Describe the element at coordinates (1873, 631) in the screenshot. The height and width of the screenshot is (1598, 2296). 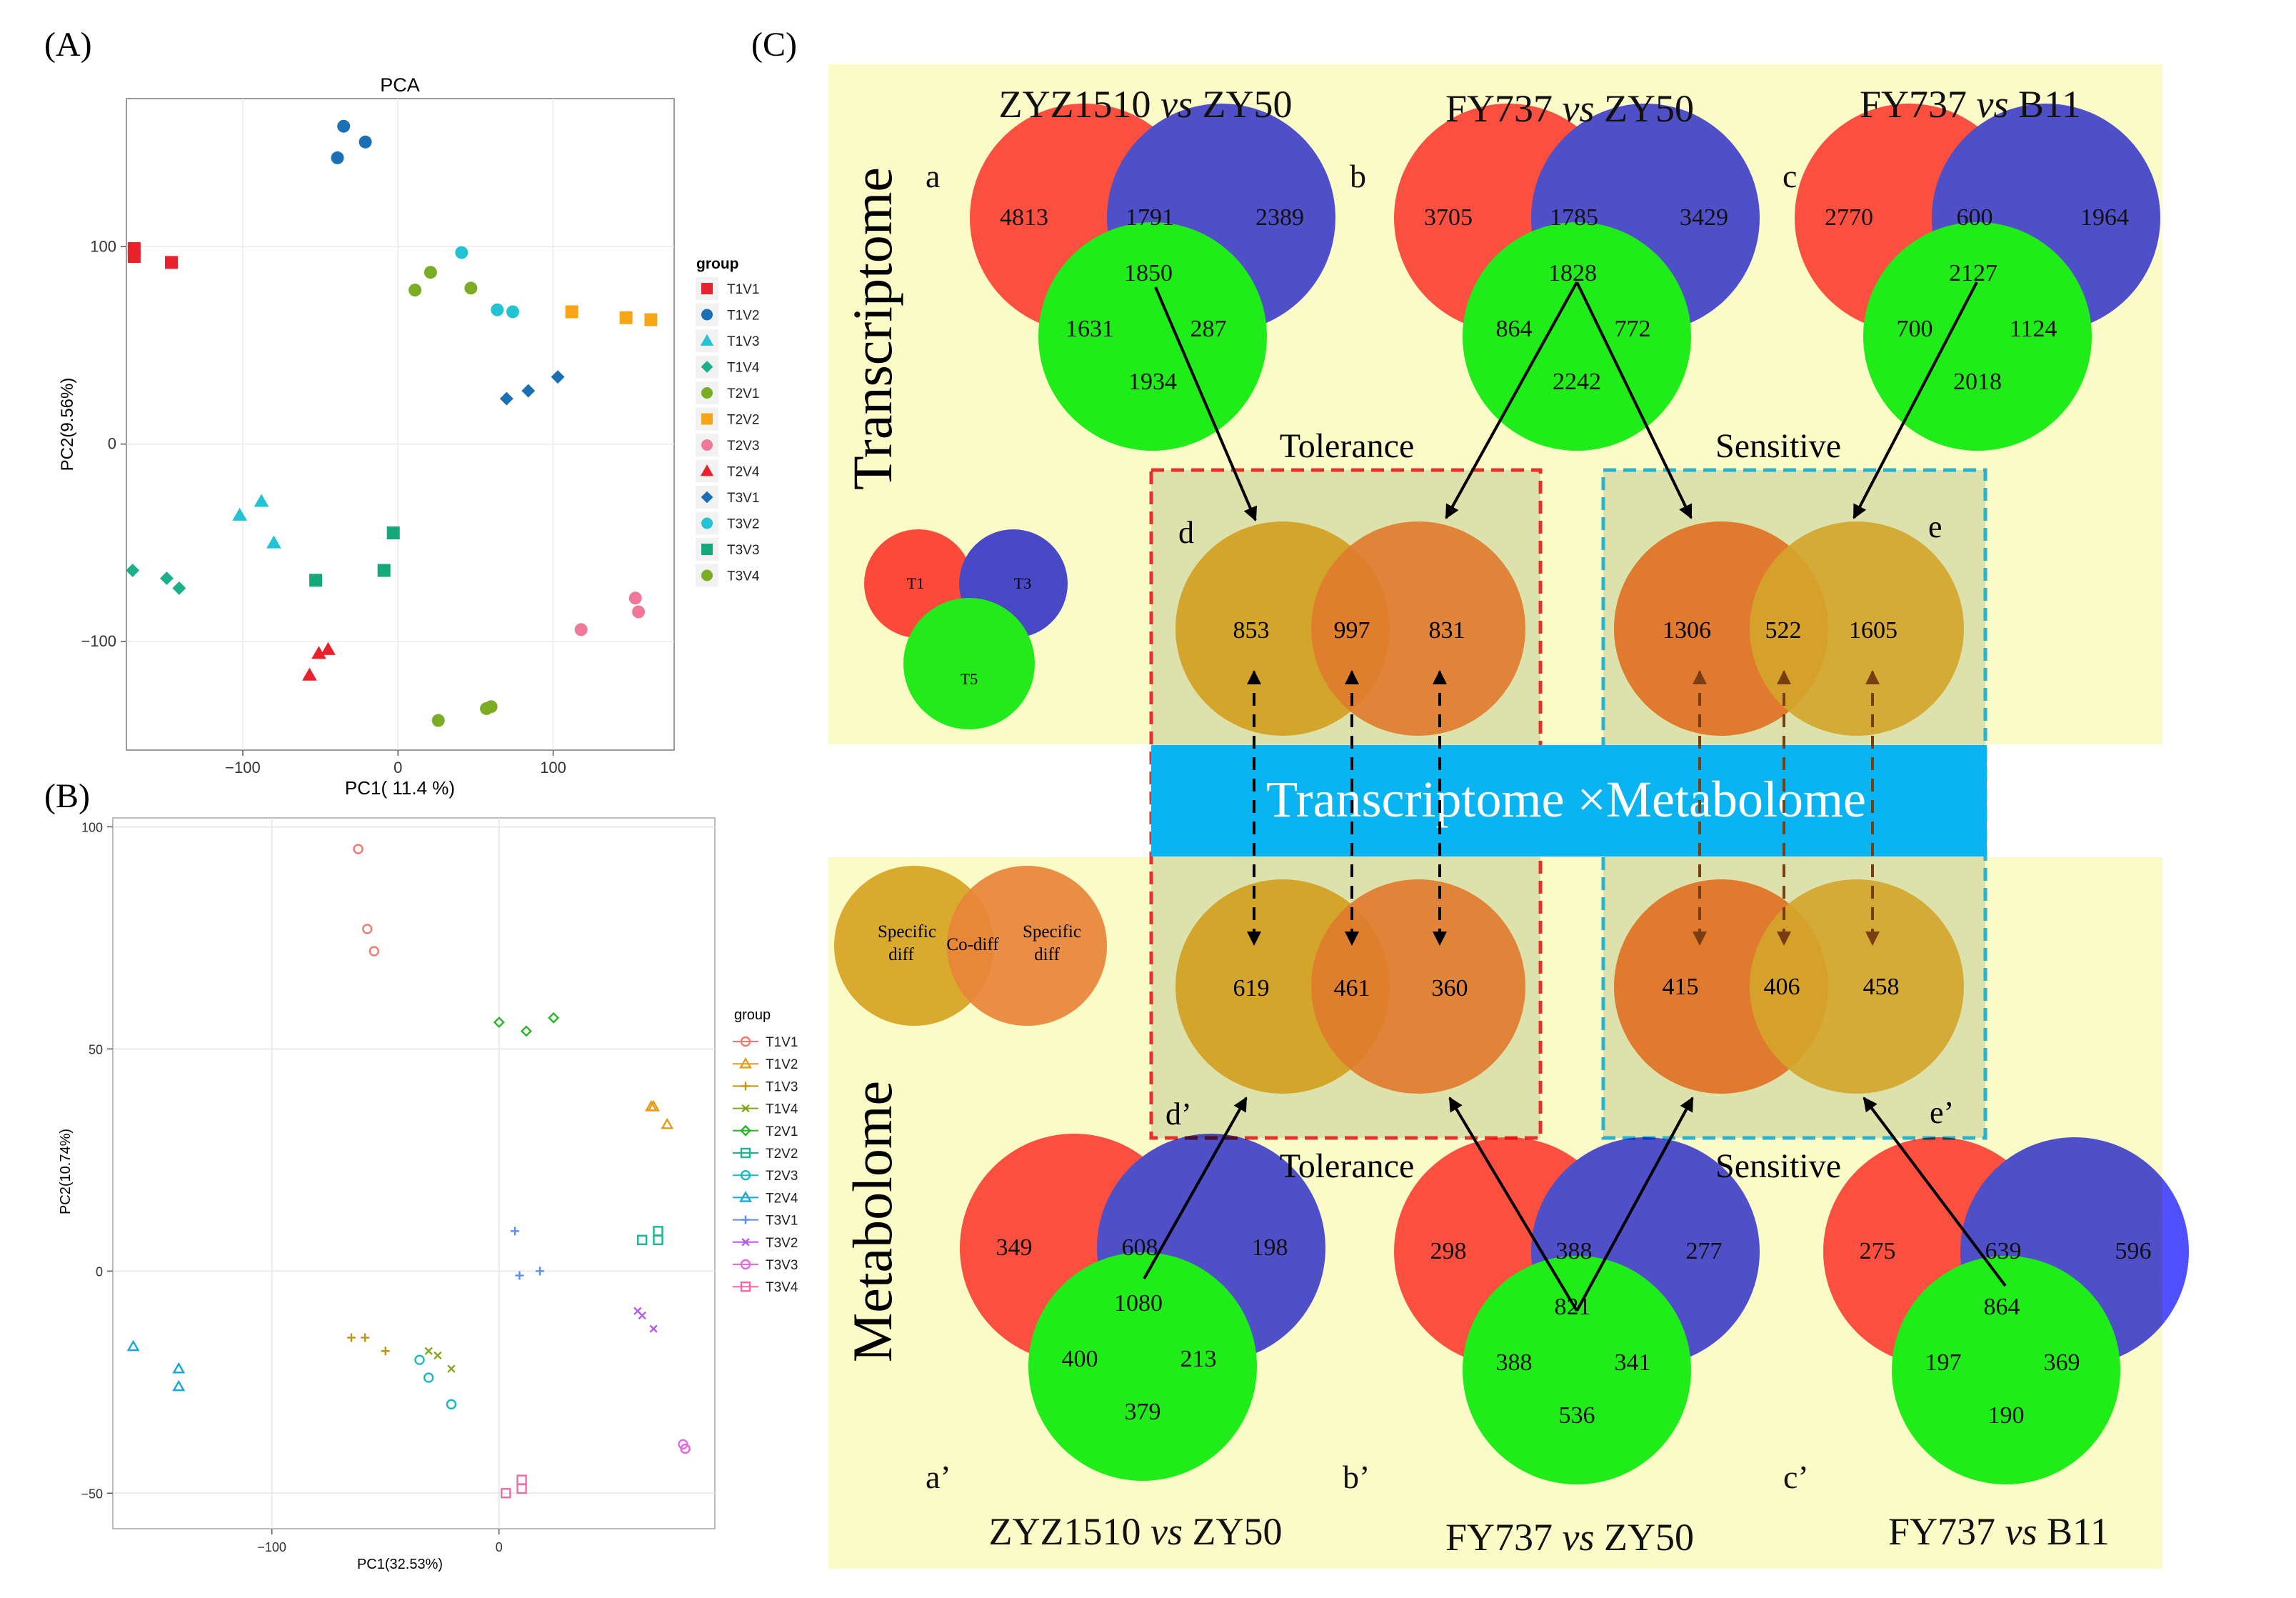
I see `venn-e-right-value: 1605` at that location.